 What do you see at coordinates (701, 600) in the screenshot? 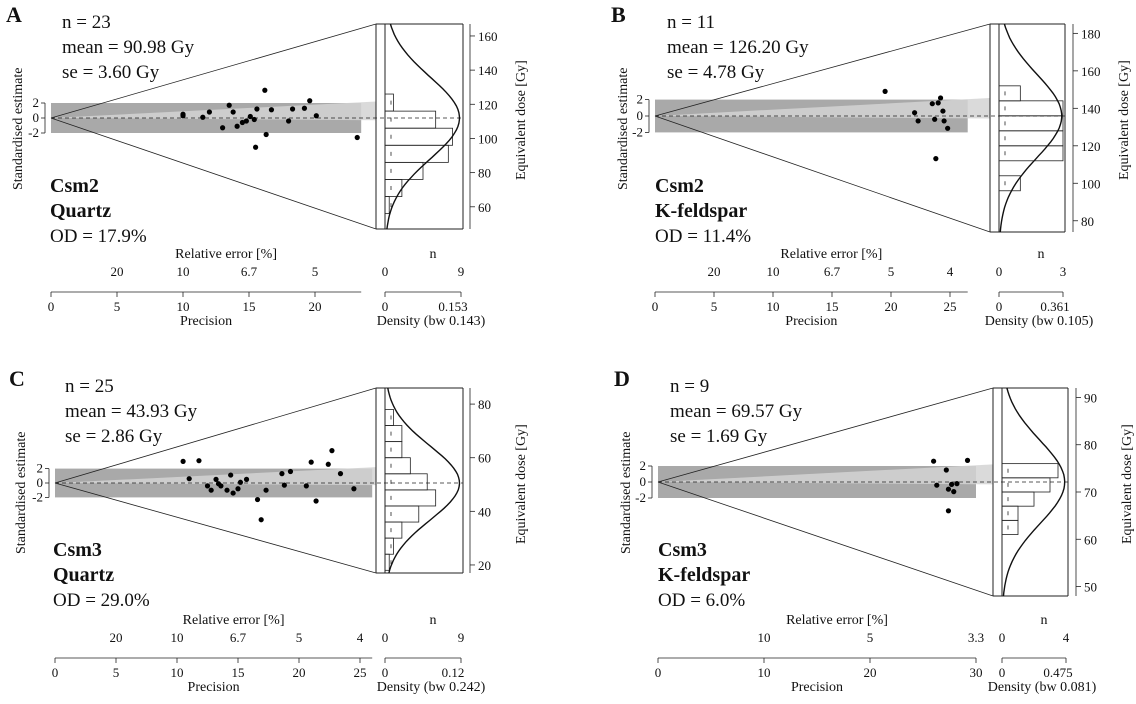
I see `overdispersion: OD = 6.0%` at bounding box center [701, 600].